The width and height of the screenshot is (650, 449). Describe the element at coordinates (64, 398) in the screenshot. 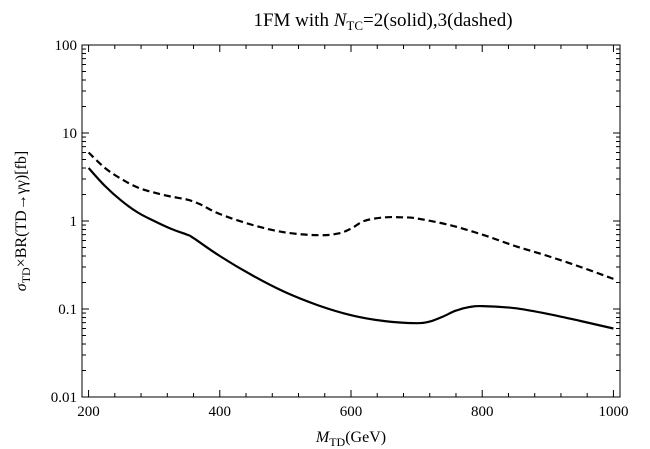

I see `y-tick-label: 0.01` at that location.